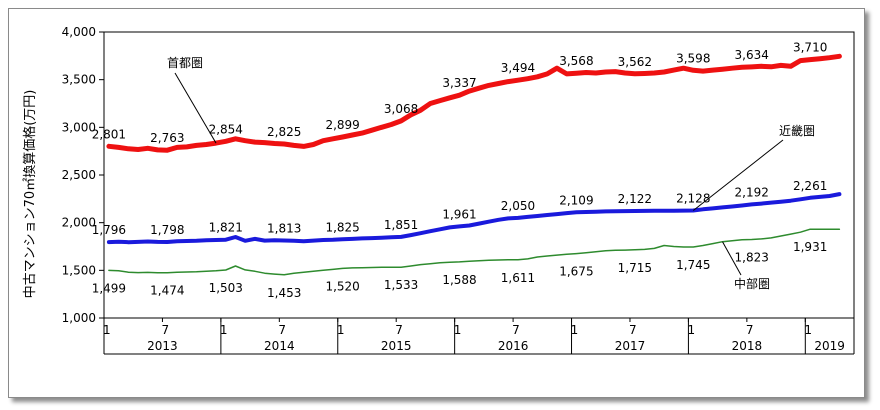 The width and height of the screenshot is (880, 410). Describe the element at coordinates (635, 268) in the screenshot. I see `data-label: 1,715` at that location.